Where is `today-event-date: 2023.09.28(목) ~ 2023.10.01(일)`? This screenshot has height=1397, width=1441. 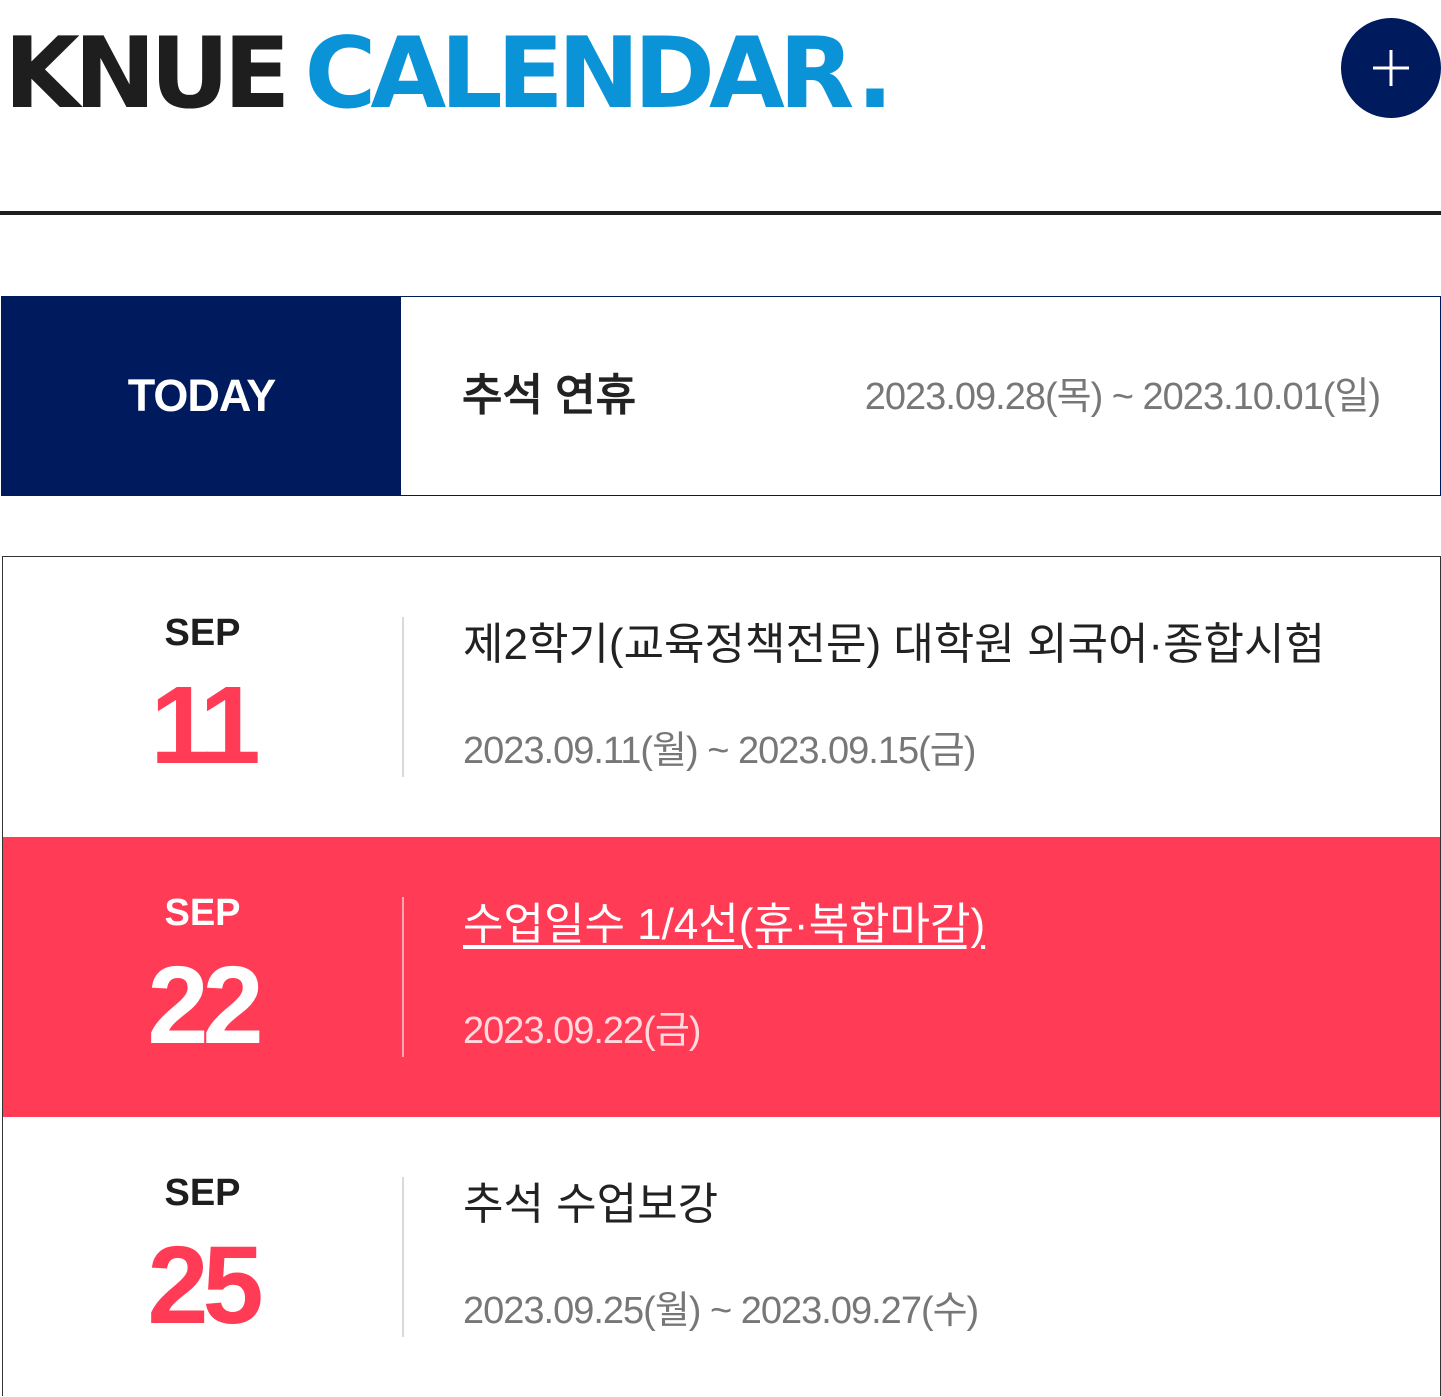 today-event-date: 2023.09.28(목) ~ 2023.10.01(일) is located at coordinates (1122, 397).